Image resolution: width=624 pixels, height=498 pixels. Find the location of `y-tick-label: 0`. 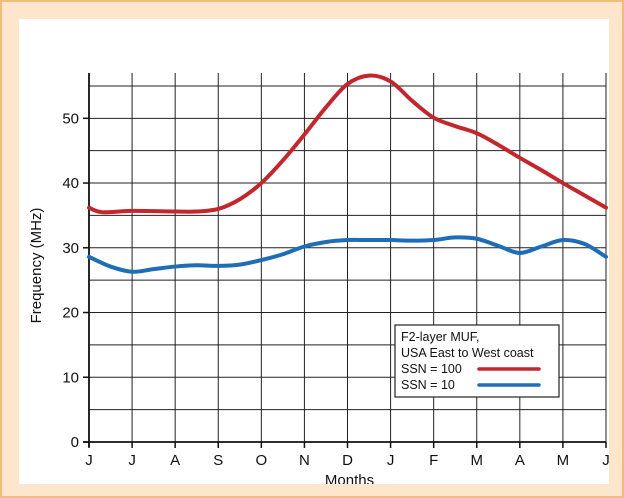

y-tick-label: 0 is located at coordinates (75, 442).